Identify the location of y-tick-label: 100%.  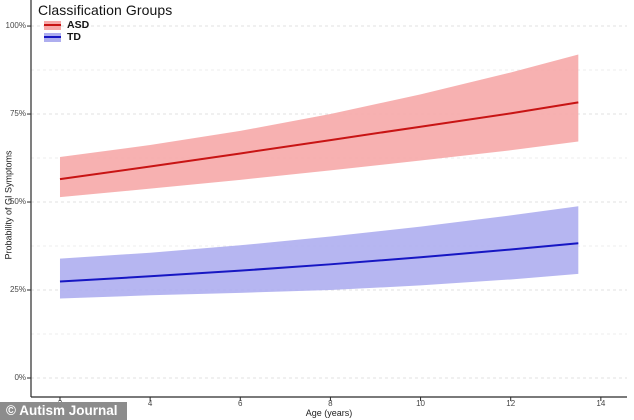
(15, 26).